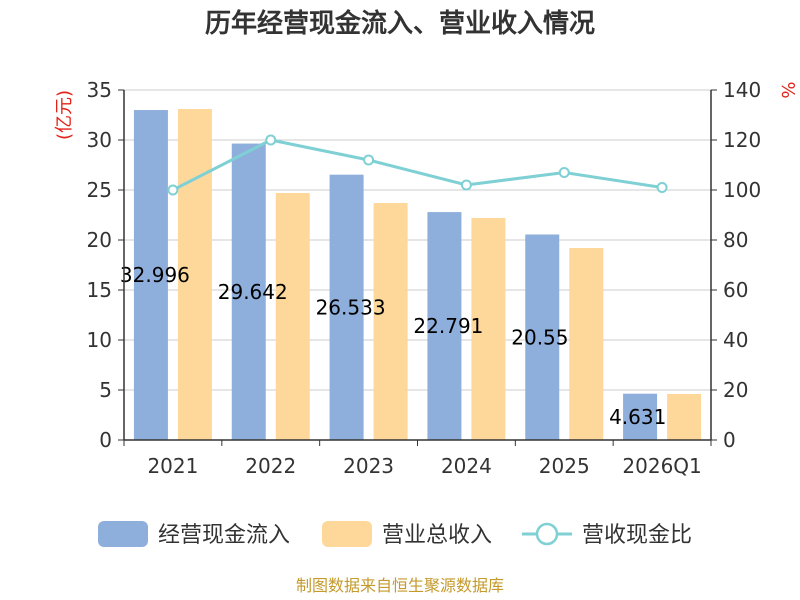 Image resolution: width=800 pixels, height=600 pixels. I want to click on ratio-line, so click(417, 165).